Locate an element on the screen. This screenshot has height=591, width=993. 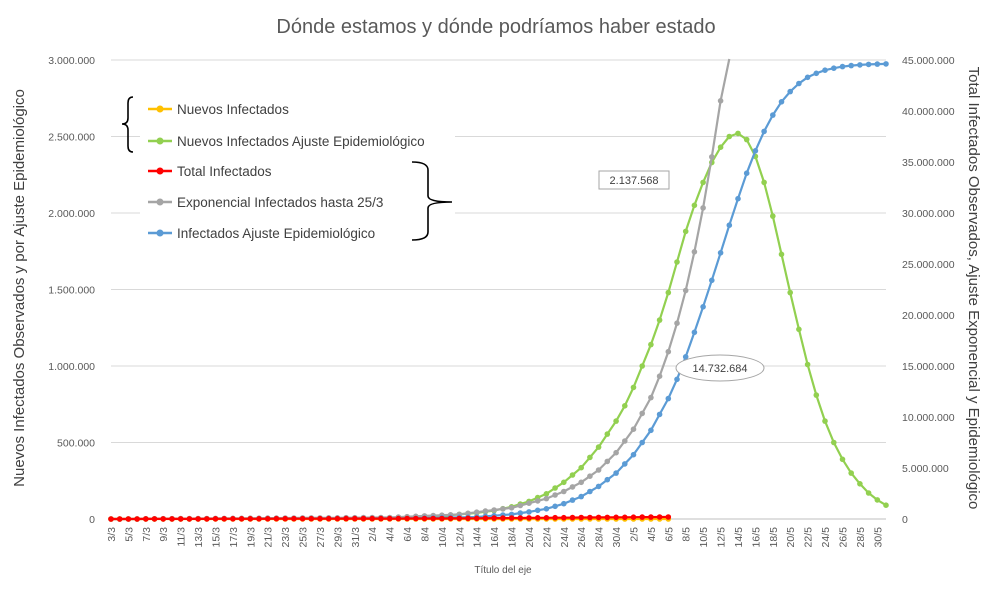
x-tick-label: 7/3 is located at coordinates (147, 534).